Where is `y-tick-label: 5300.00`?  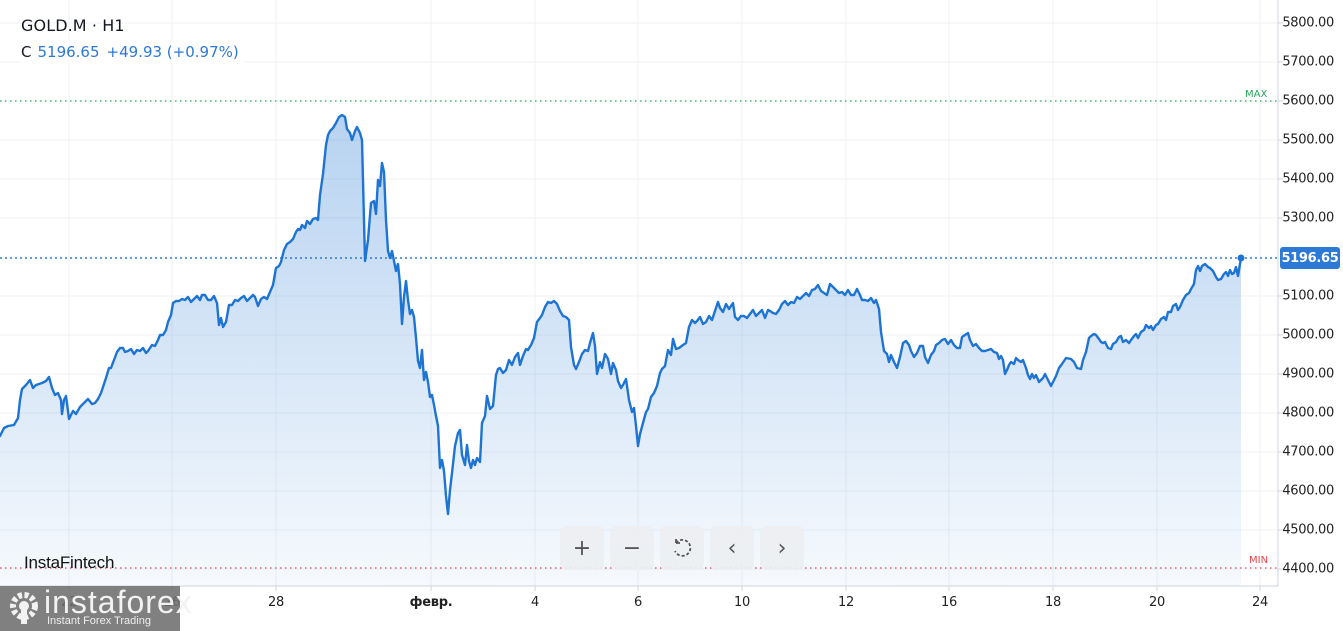 y-tick-label: 5300.00 is located at coordinates (1308, 218).